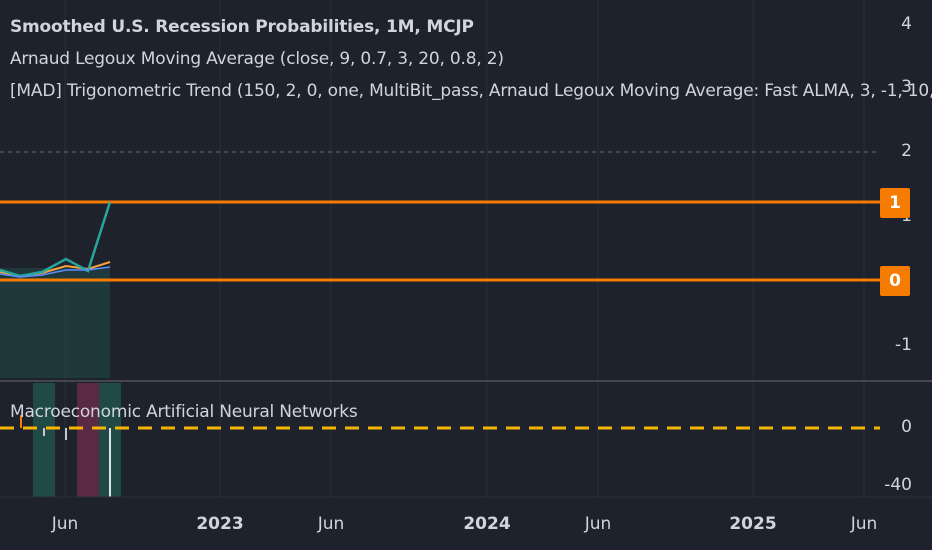 Image resolution: width=932 pixels, height=550 pixels. What do you see at coordinates (56, 239) in the screenshot?
I see `mad-trend-series-line` at bounding box center [56, 239].